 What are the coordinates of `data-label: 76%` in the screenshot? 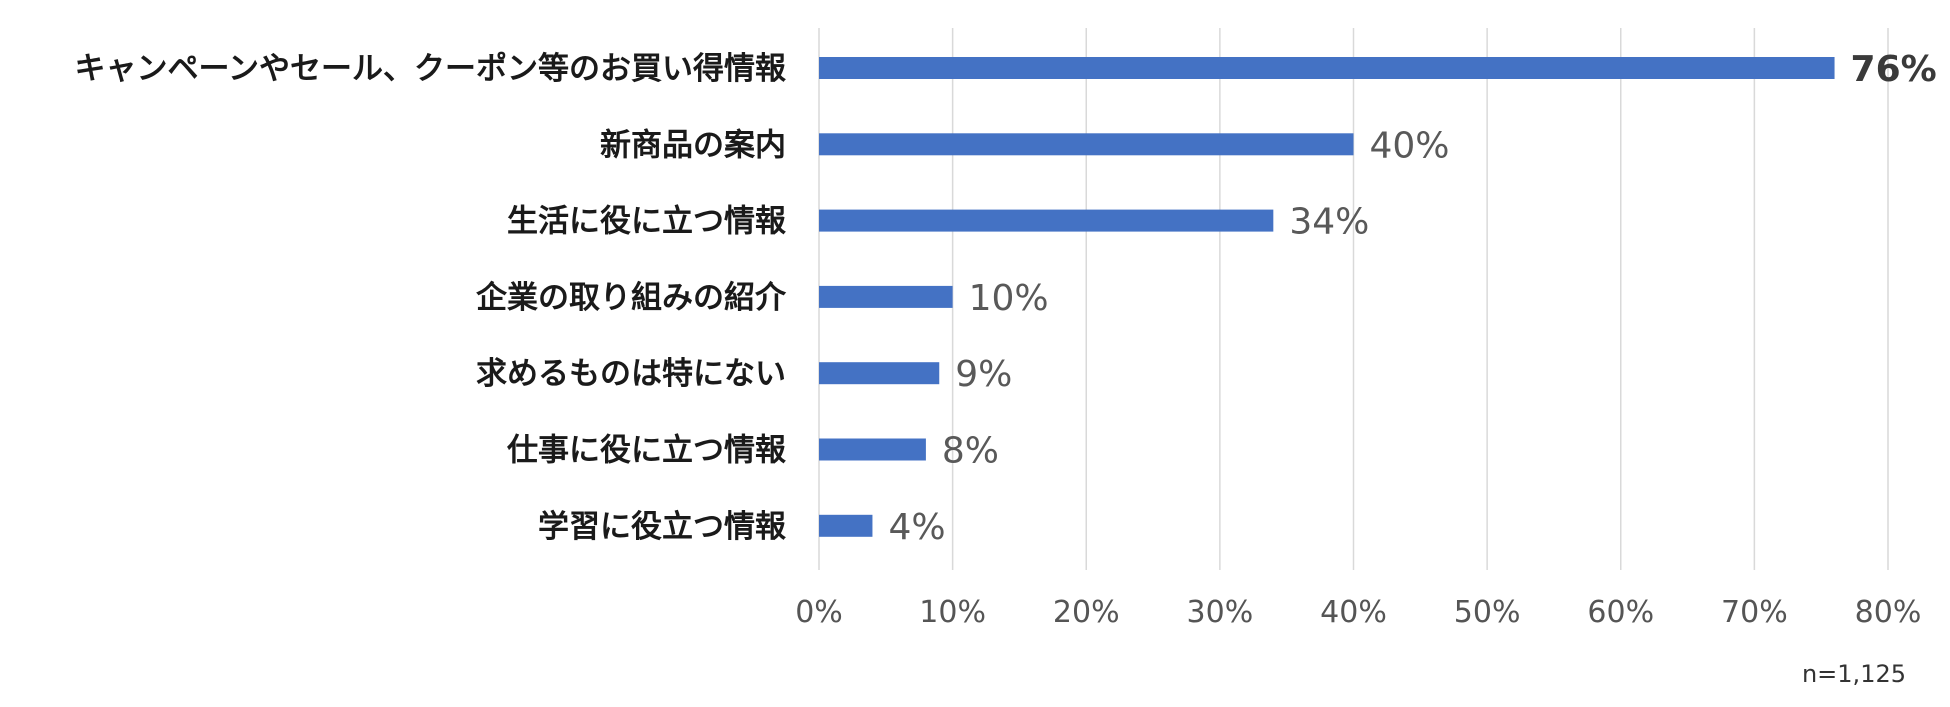 It's located at (1894, 69).